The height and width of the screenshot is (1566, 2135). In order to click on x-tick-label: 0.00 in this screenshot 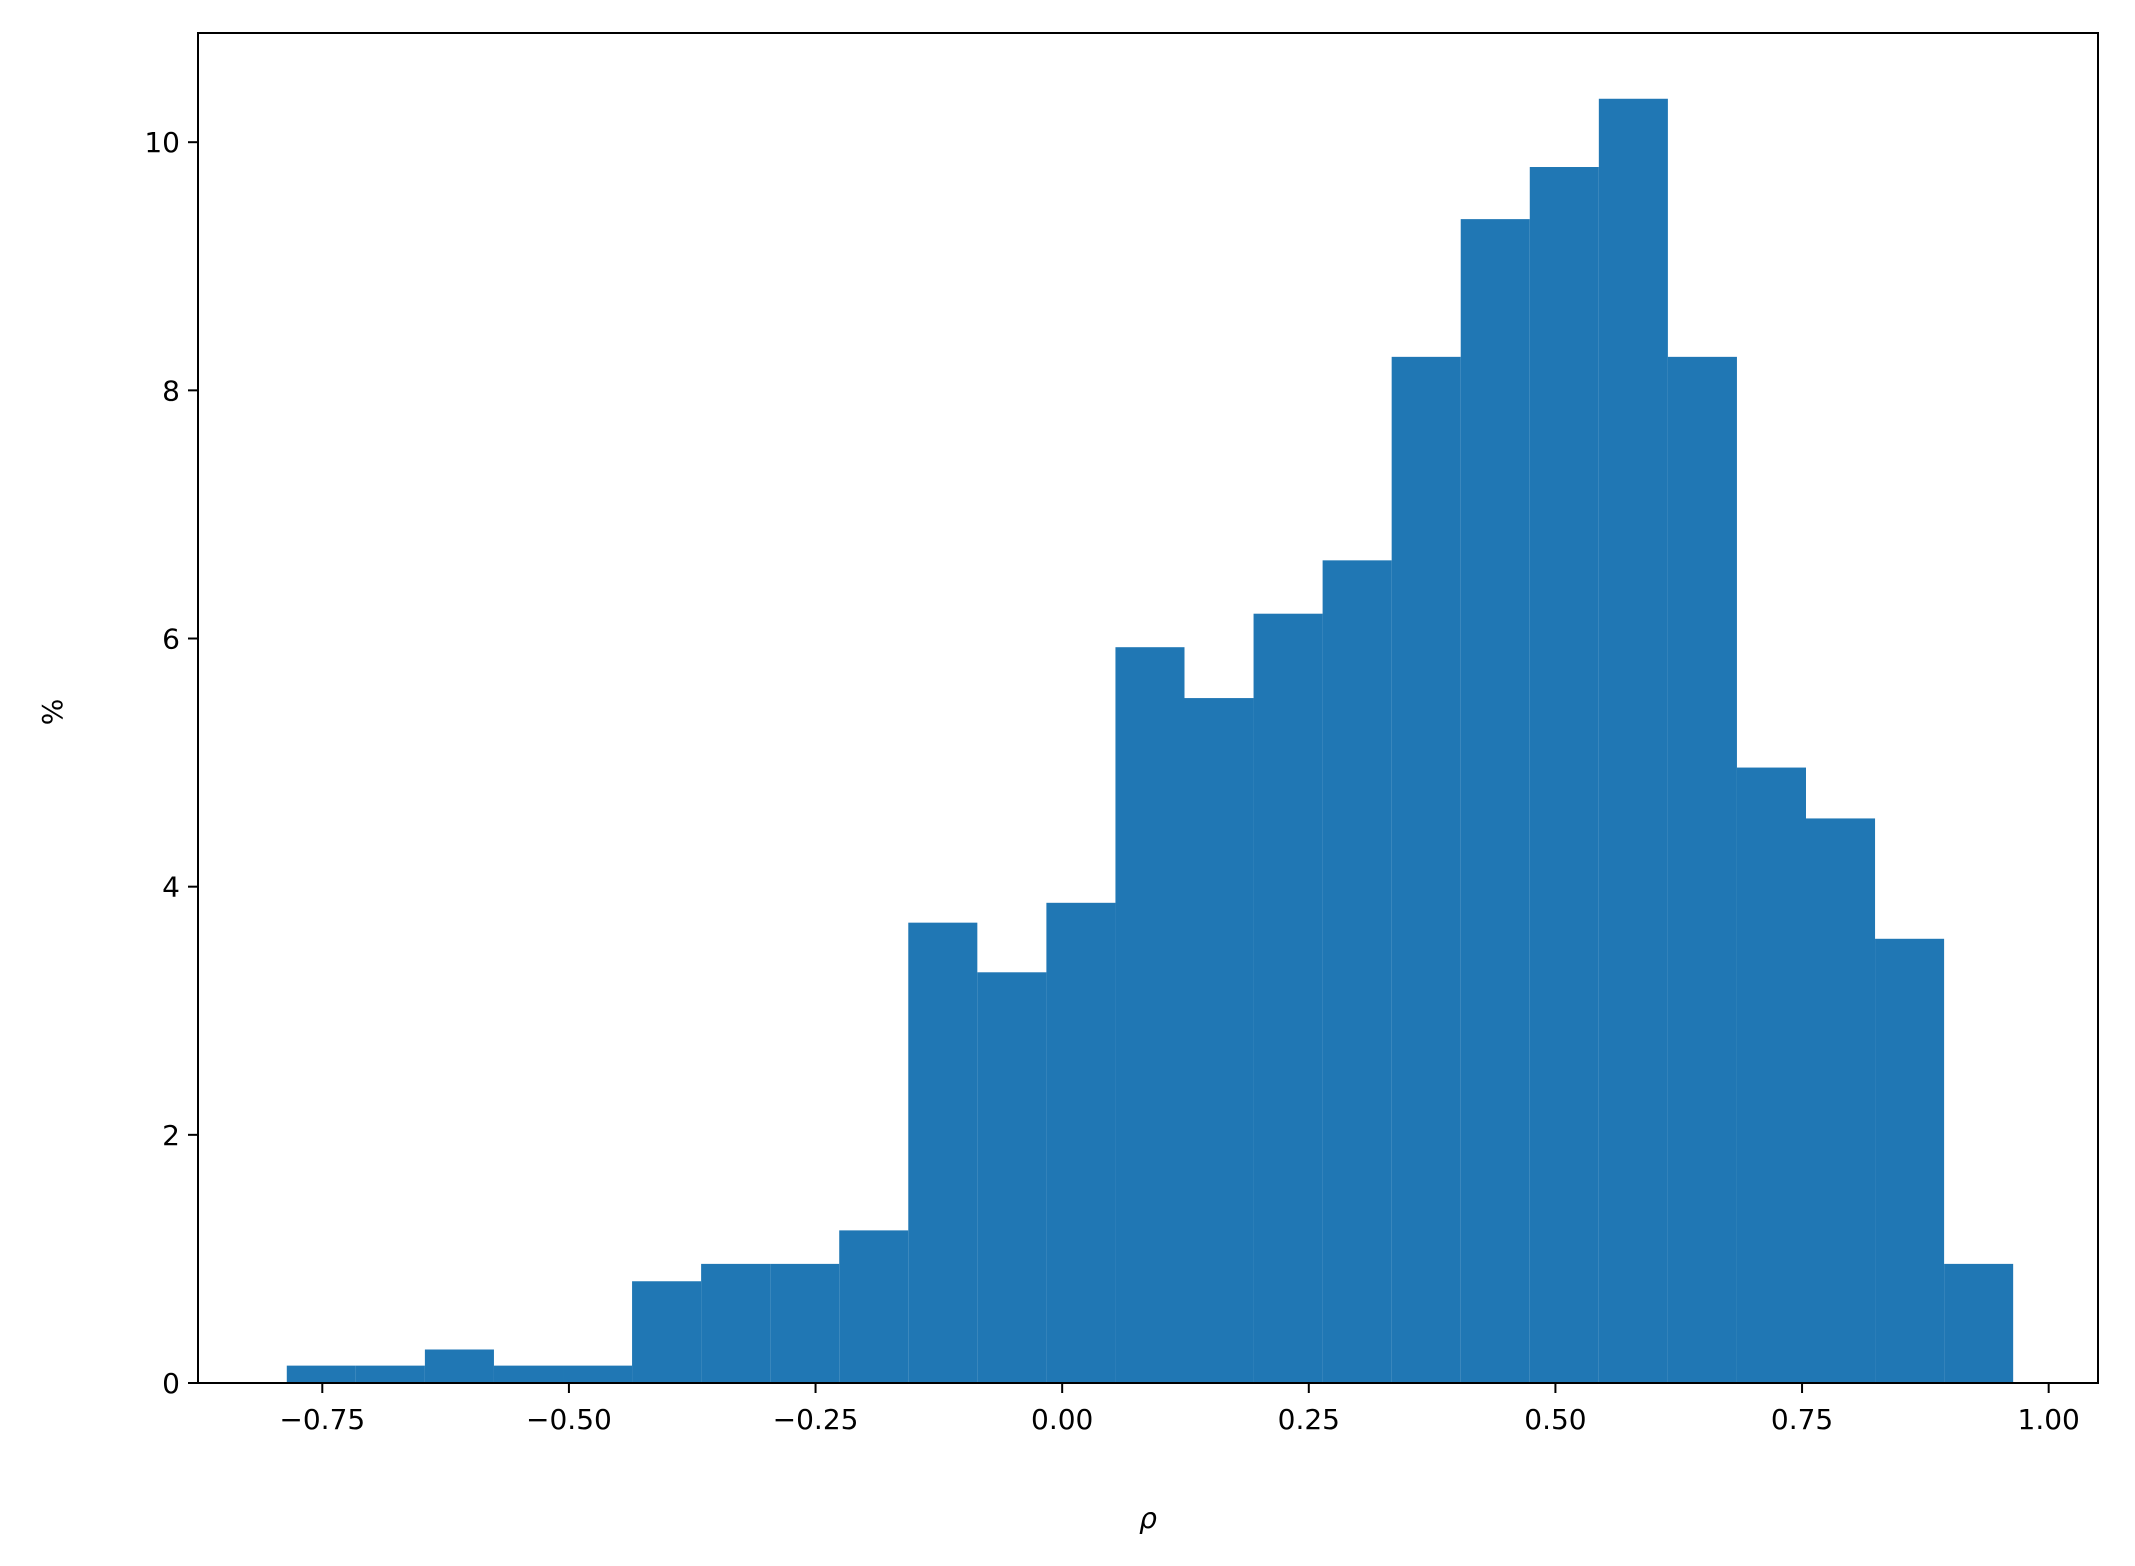, I will do `click(1062, 1419)`.